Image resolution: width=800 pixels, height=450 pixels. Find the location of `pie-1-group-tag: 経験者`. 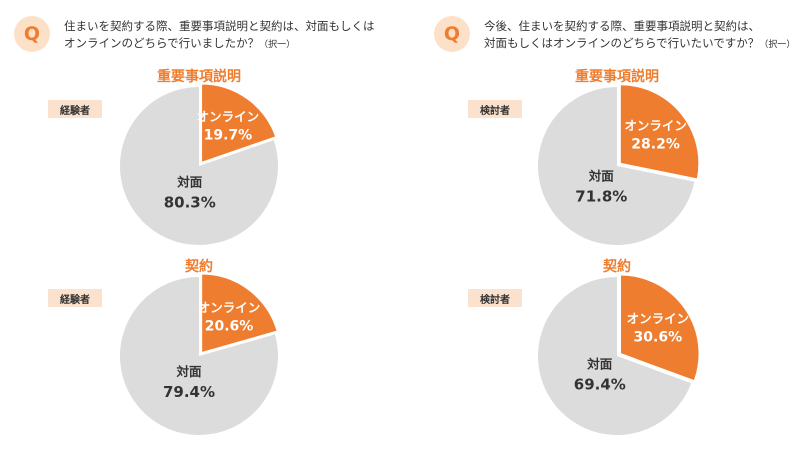

pie-1-group-tag: 経験者 is located at coordinates (75, 109).